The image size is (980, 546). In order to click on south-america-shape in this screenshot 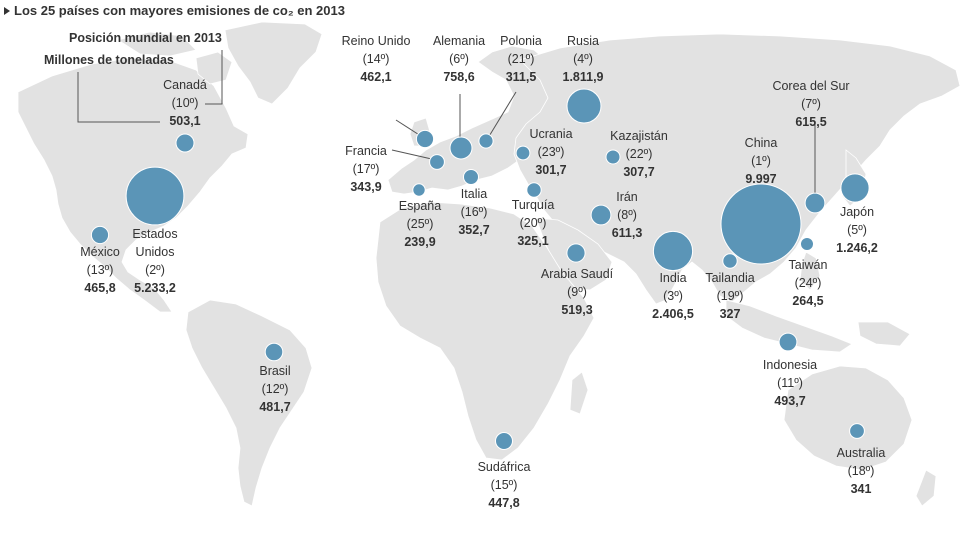, I will do `click(249, 403)`.